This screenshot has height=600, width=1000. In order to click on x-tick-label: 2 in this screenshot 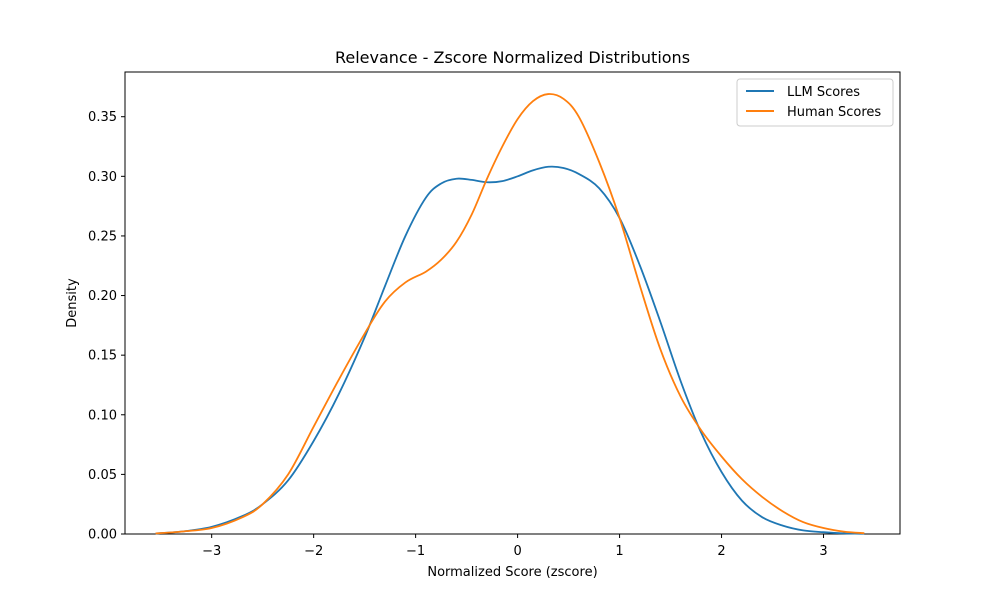, I will do `click(721, 551)`.